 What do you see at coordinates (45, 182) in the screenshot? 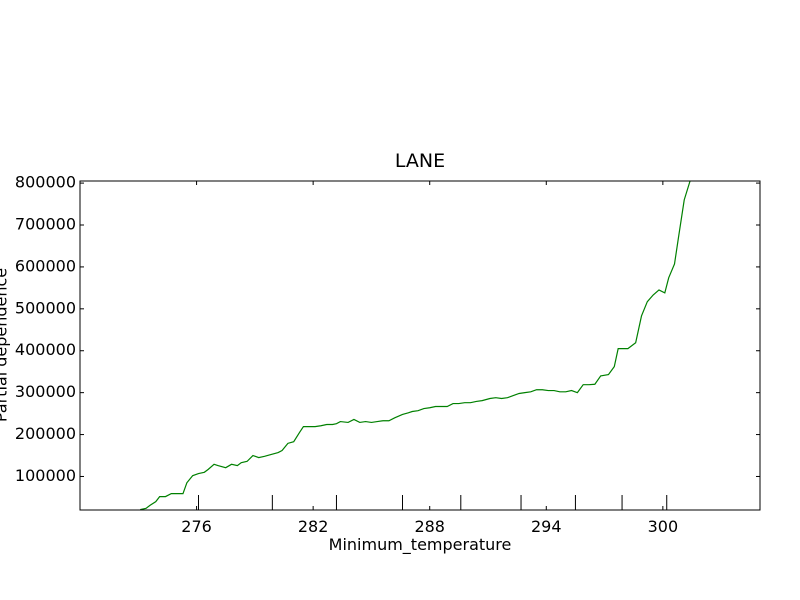
I see `y-tick-label: 800000` at bounding box center [45, 182].